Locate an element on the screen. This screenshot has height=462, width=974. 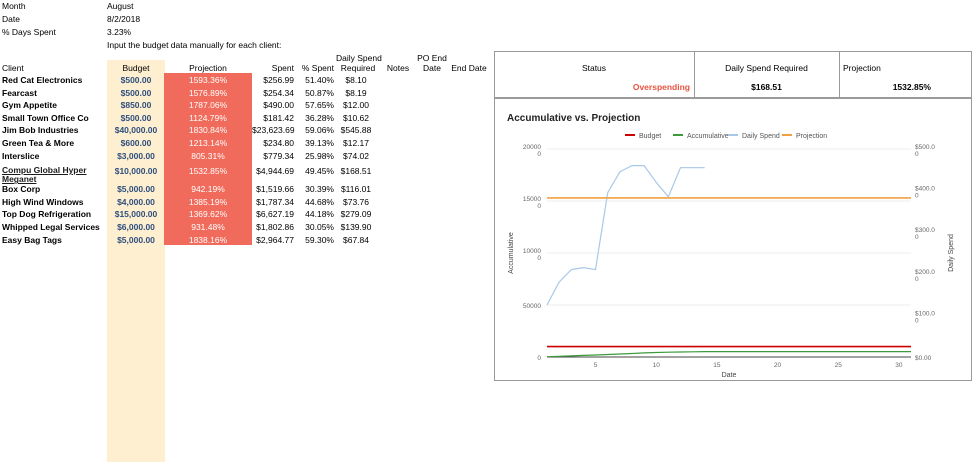
legend-label: Budget is located at coordinates (650, 136).